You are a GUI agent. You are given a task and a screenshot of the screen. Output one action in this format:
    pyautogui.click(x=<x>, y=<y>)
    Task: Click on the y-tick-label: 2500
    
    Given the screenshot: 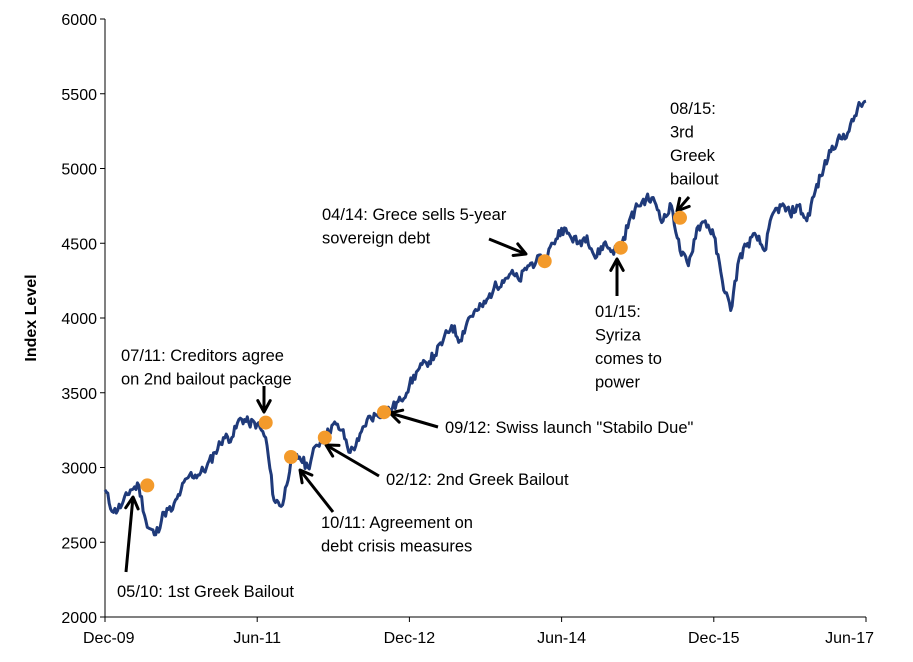 What is the action you would take?
    pyautogui.click(x=79, y=543)
    